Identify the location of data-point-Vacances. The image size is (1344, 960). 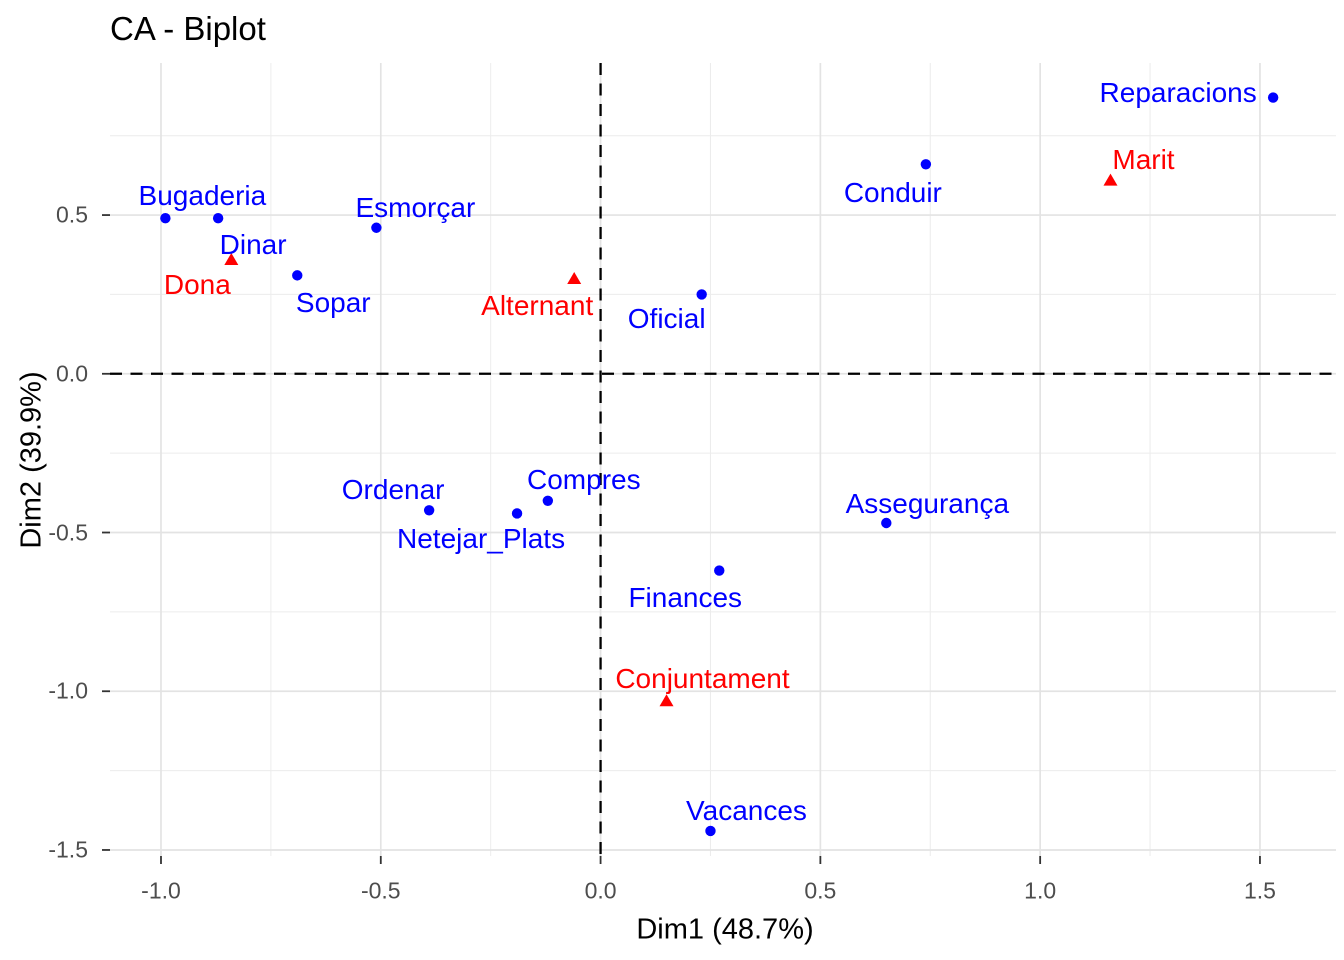
(710, 831).